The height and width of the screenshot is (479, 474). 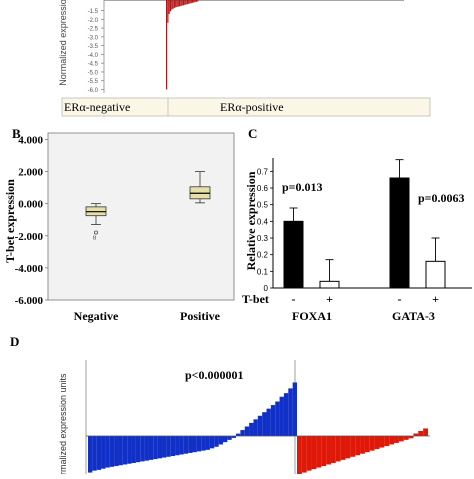 What do you see at coordinates (97, 107) in the screenshot?
I see `panel-a-group-negative: ERα-negative` at bounding box center [97, 107].